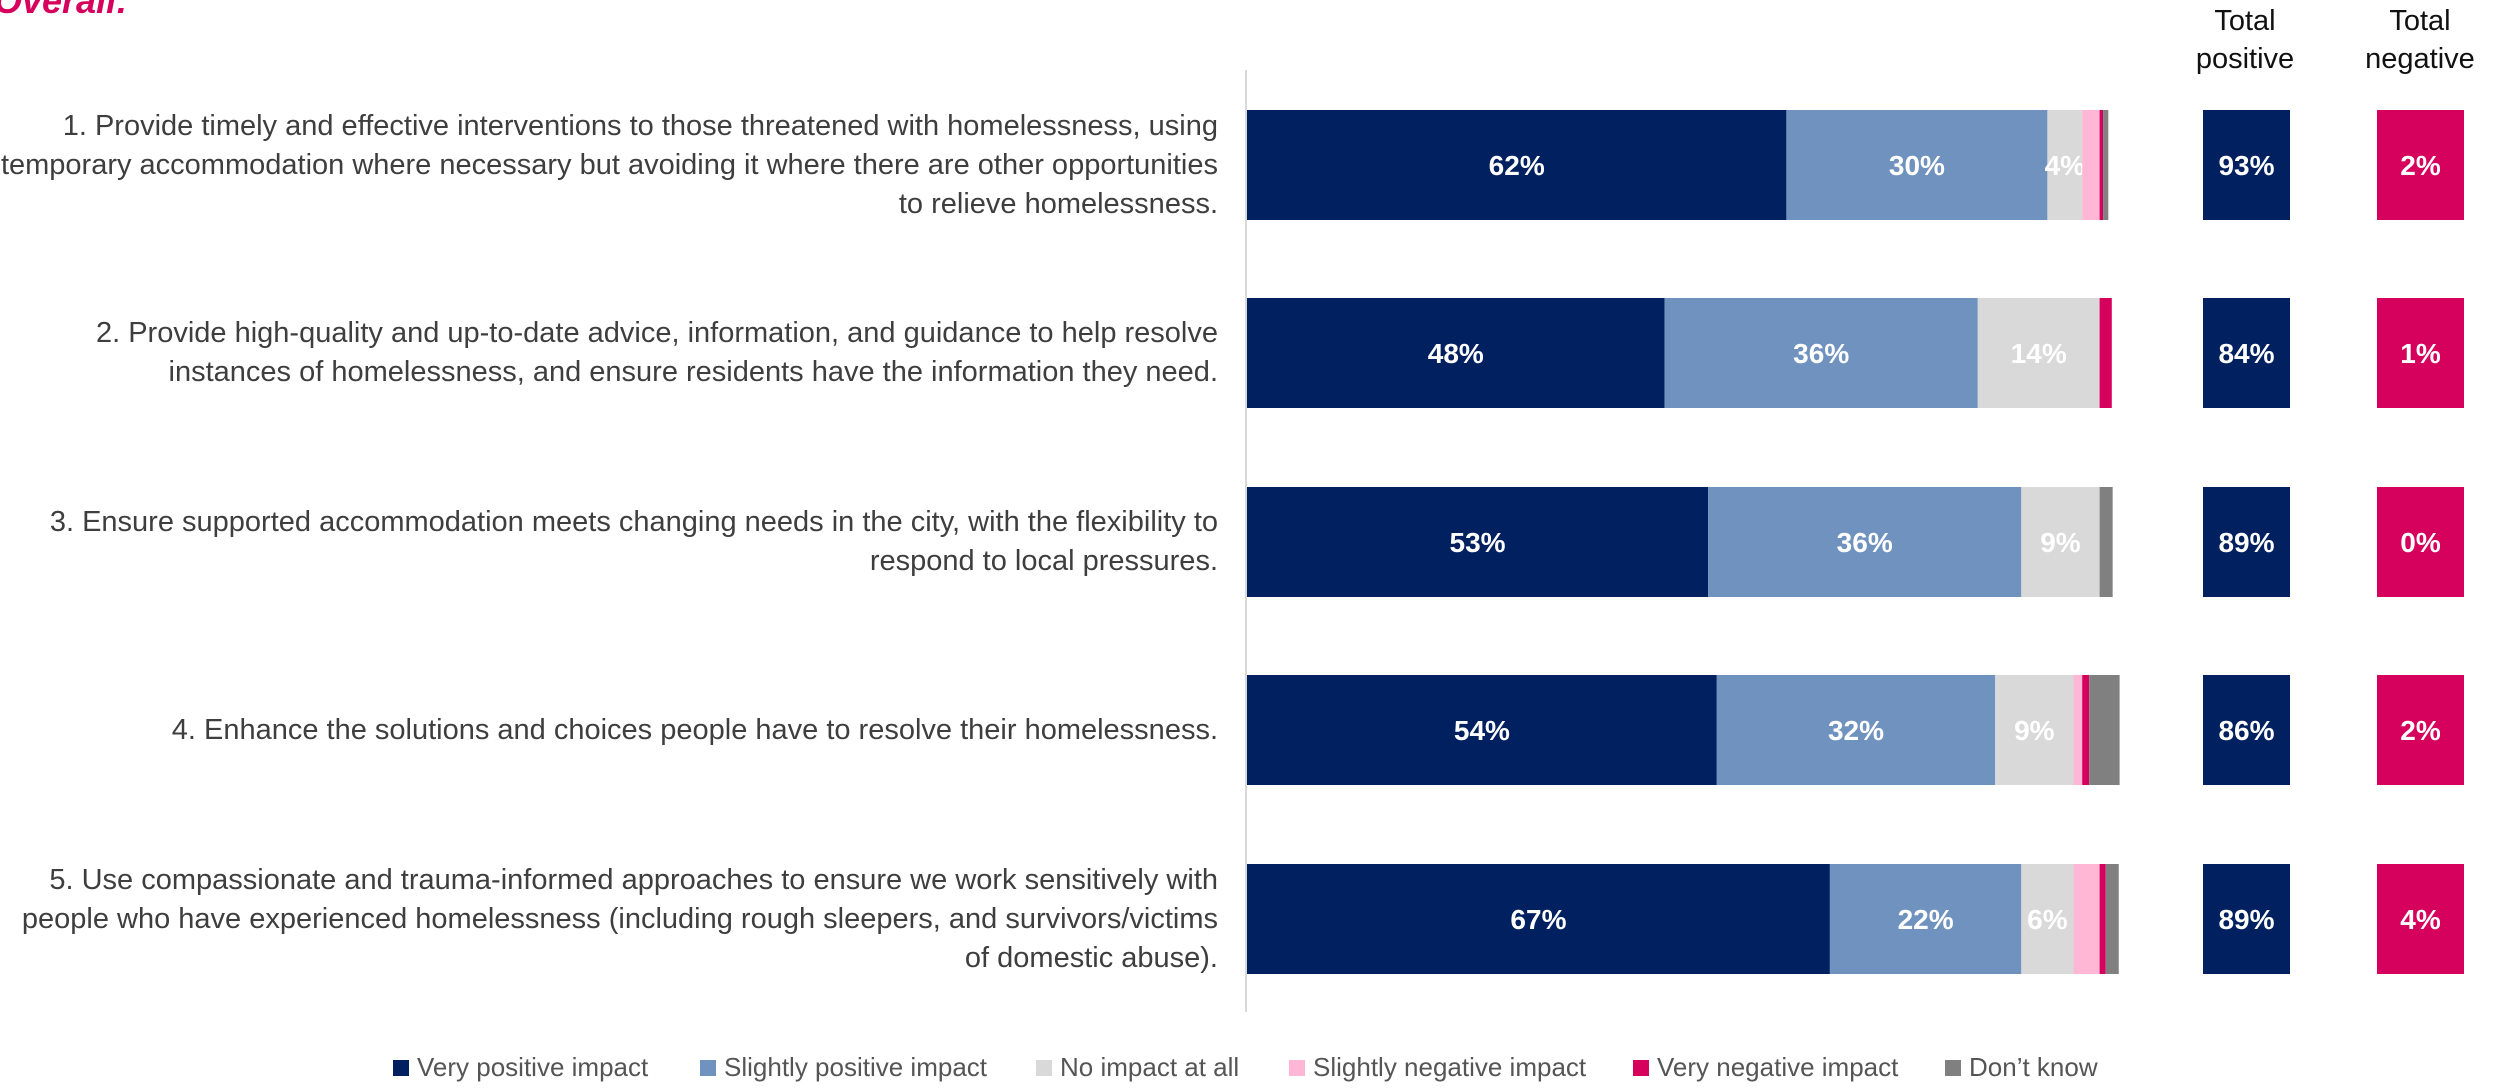 The width and height of the screenshot is (2496, 1089). I want to click on legend-label: Slightly positive impact, so click(855, 1067).